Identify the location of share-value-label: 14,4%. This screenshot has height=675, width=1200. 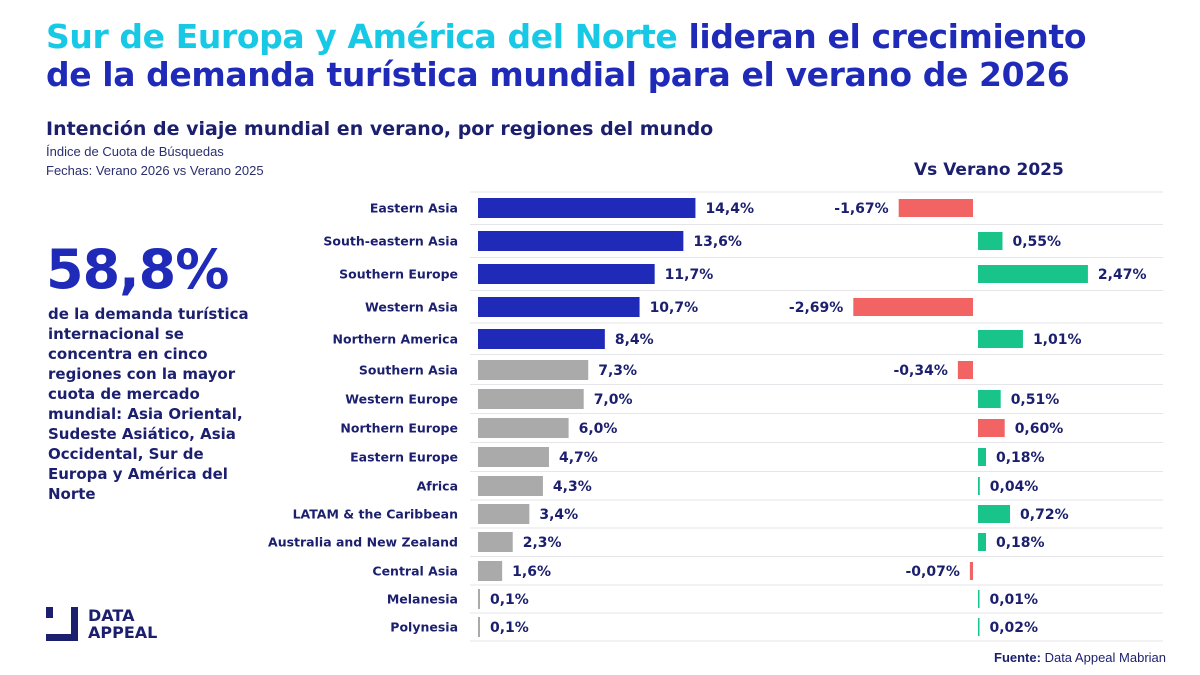
(729, 209).